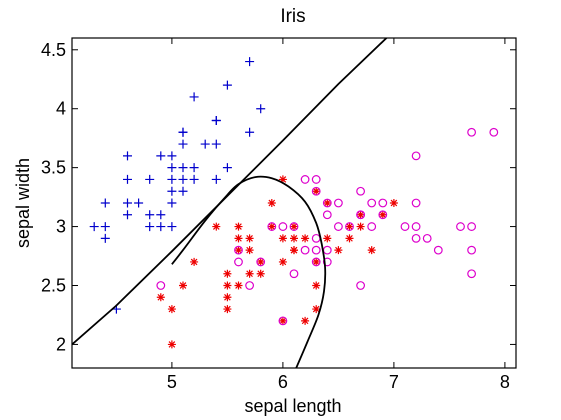 This screenshot has height=420, width=561. I want to click on chart-title: Iris, so click(292, 16).